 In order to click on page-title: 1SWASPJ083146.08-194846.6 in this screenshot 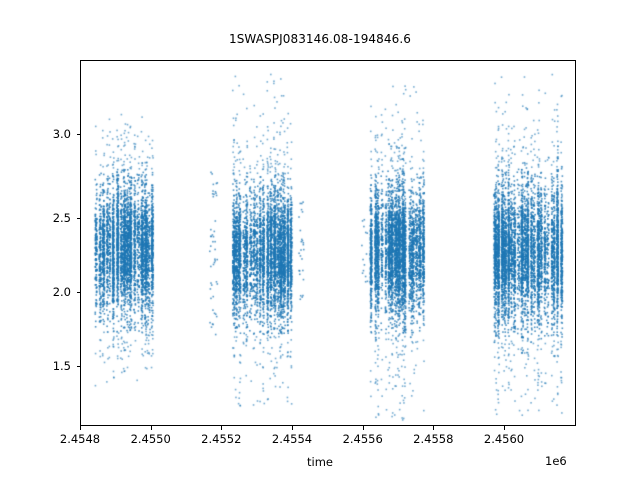, I will do `click(320, 39)`.